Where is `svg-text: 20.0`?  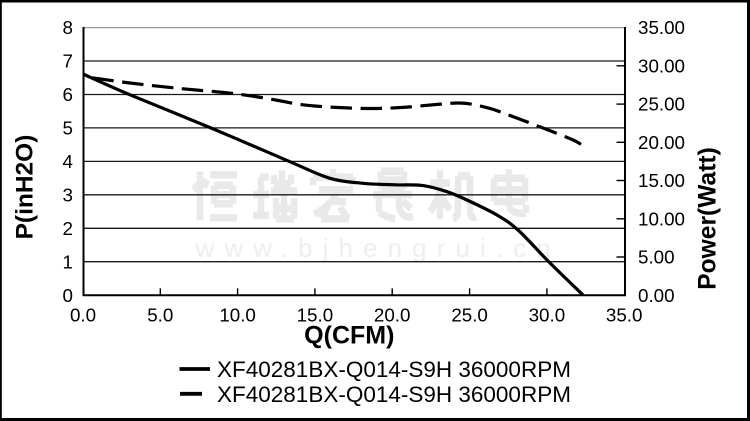 svg-text: 20.0 is located at coordinates (392, 315).